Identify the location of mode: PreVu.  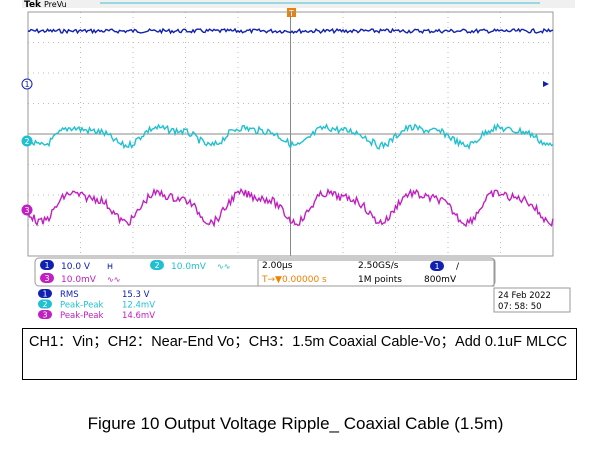
(55, 4).